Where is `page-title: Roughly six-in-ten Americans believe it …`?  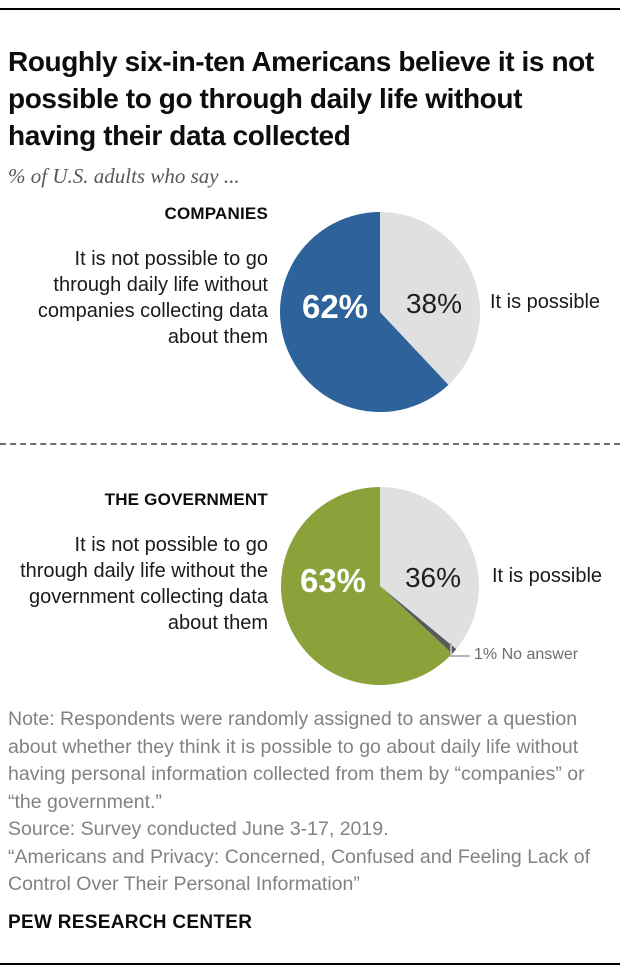 page-title: Roughly six-in-ten Americans believe it … is located at coordinates (301, 98).